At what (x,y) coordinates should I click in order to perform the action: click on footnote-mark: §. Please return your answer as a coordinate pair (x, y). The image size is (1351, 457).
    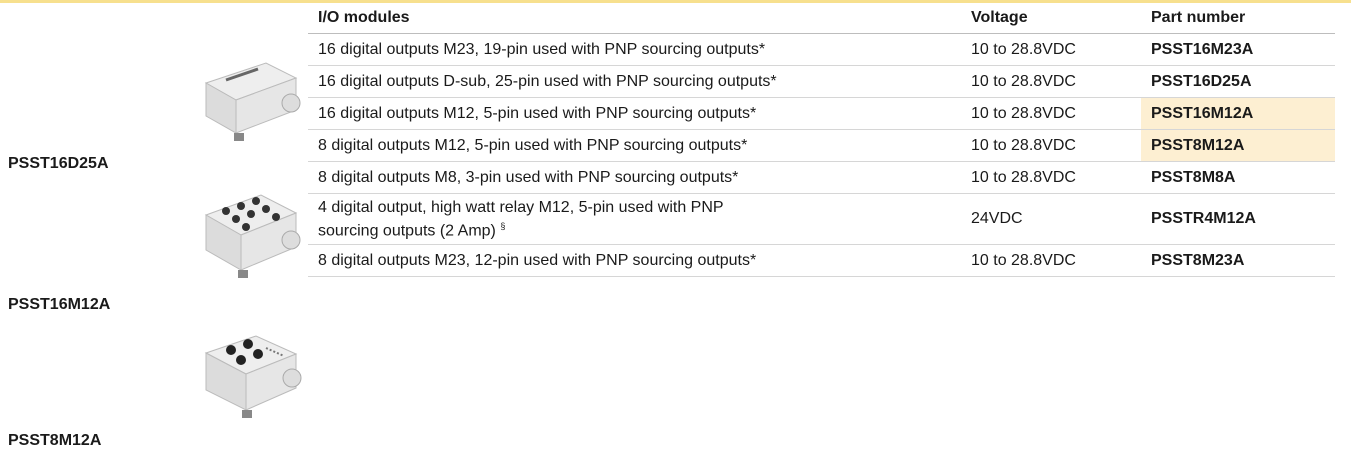
    Looking at the image, I should click on (503, 226).